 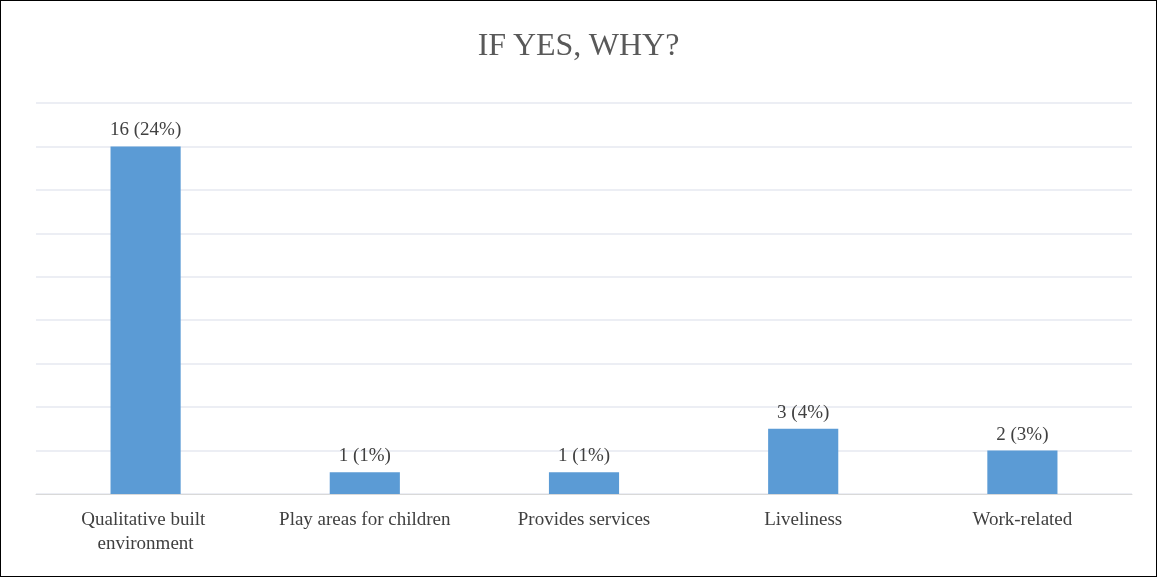 What do you see at coordinates (1022, 433) in the screenshot?
I see `data-label: 2 (3%)` at bounding box center [1022, 433].